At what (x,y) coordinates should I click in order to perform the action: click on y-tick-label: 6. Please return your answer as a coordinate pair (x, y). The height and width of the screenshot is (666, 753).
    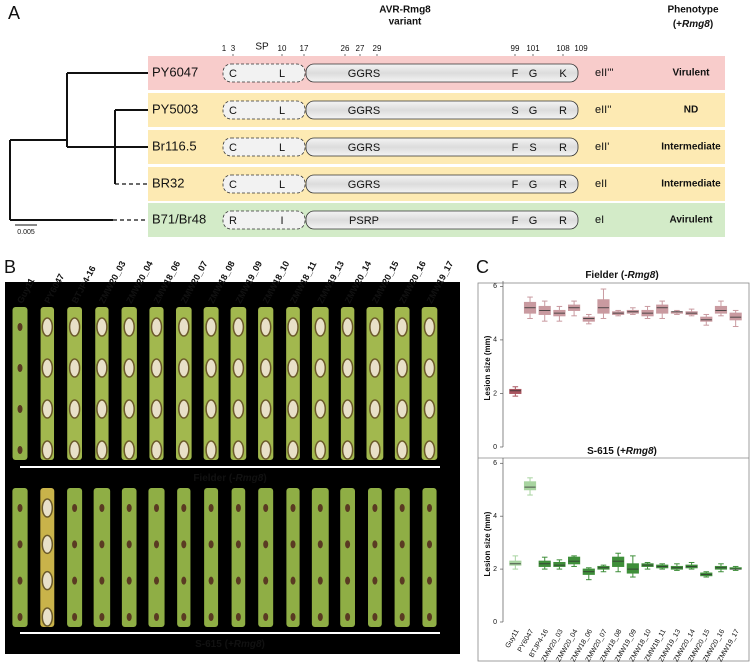
    Looking at the image, I should click on (495, 463).